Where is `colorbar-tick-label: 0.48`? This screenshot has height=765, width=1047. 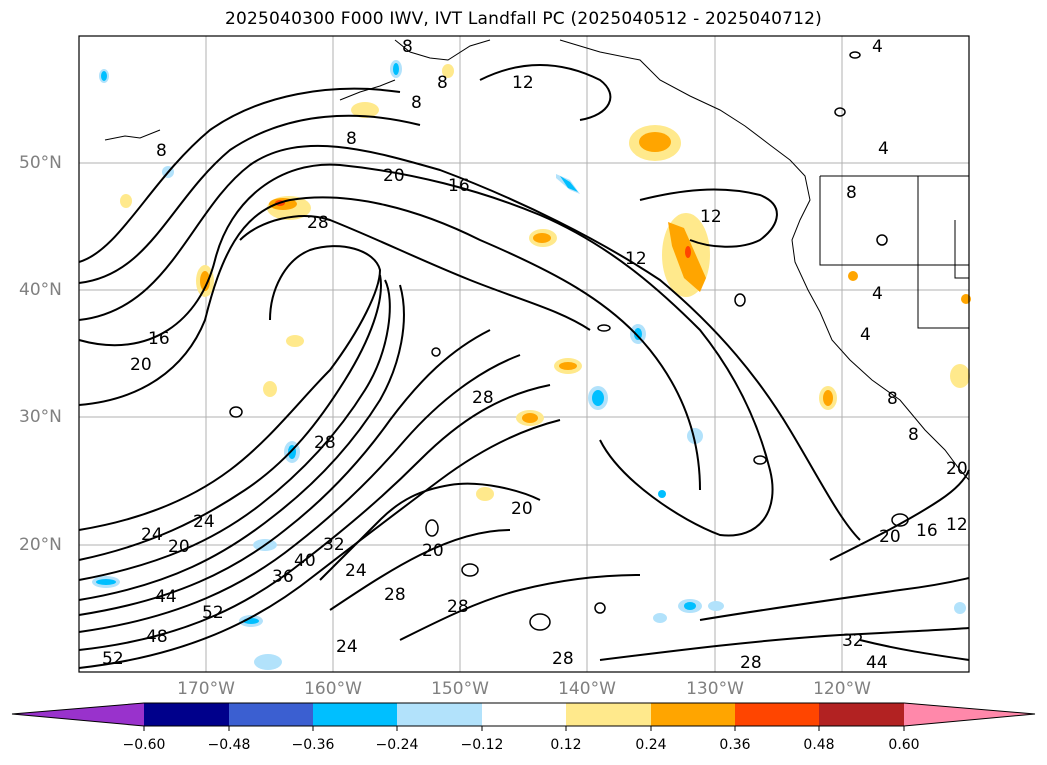
colorbar-tick-label: 0.48 is located at coordinates (819, 745).